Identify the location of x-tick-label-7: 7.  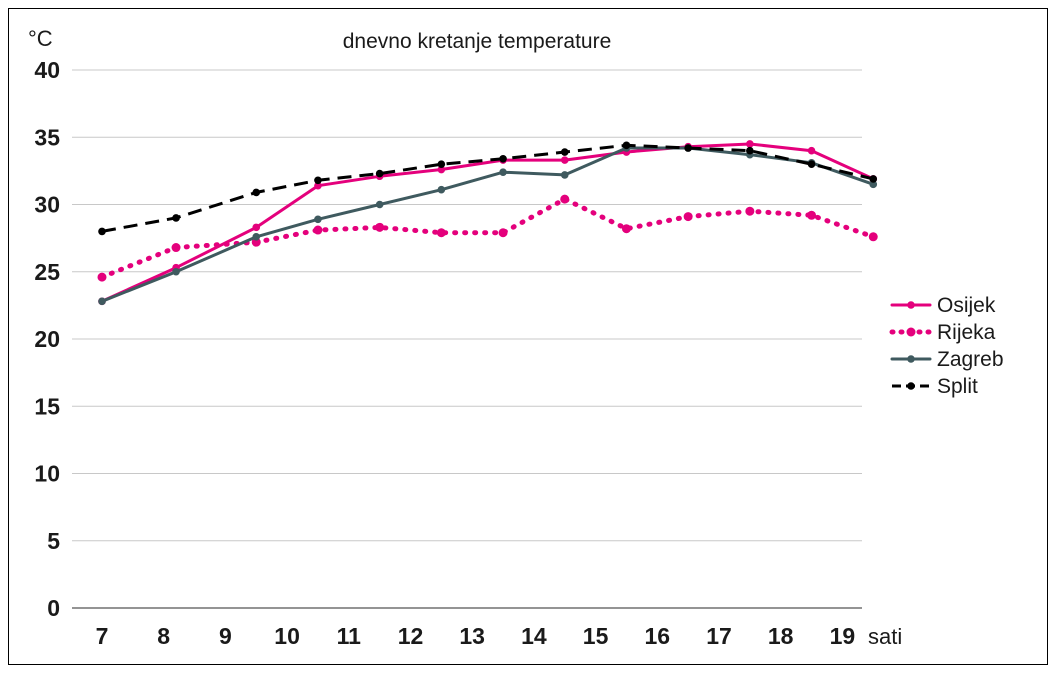
(102, 636).